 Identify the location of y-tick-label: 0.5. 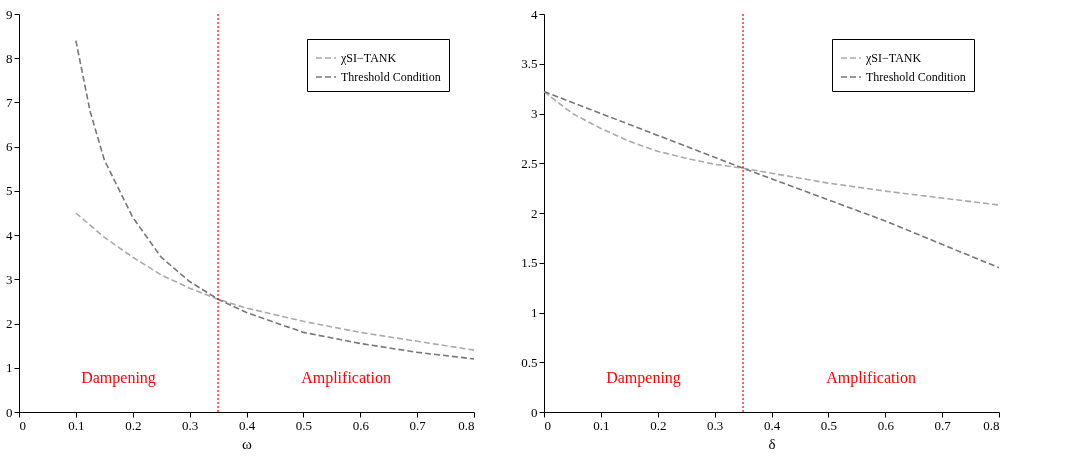
(529, 362).